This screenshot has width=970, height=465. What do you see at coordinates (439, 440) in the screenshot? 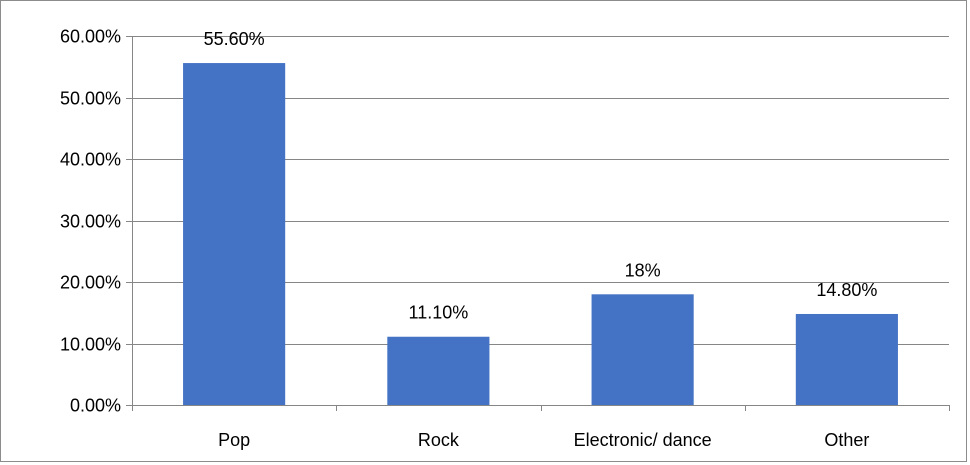
I see `x-tick-label: Rock` at bounding box center [439, 440].